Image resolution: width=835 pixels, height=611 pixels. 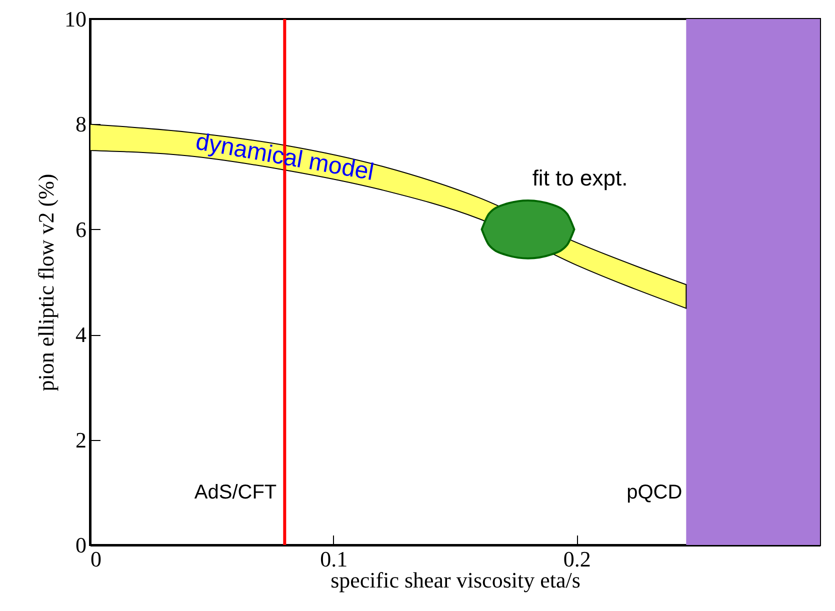 What do you see at coordinates (81, 439) in the screenshot?
I see `y-tick-label: 2` at bounding box center [81, 439].